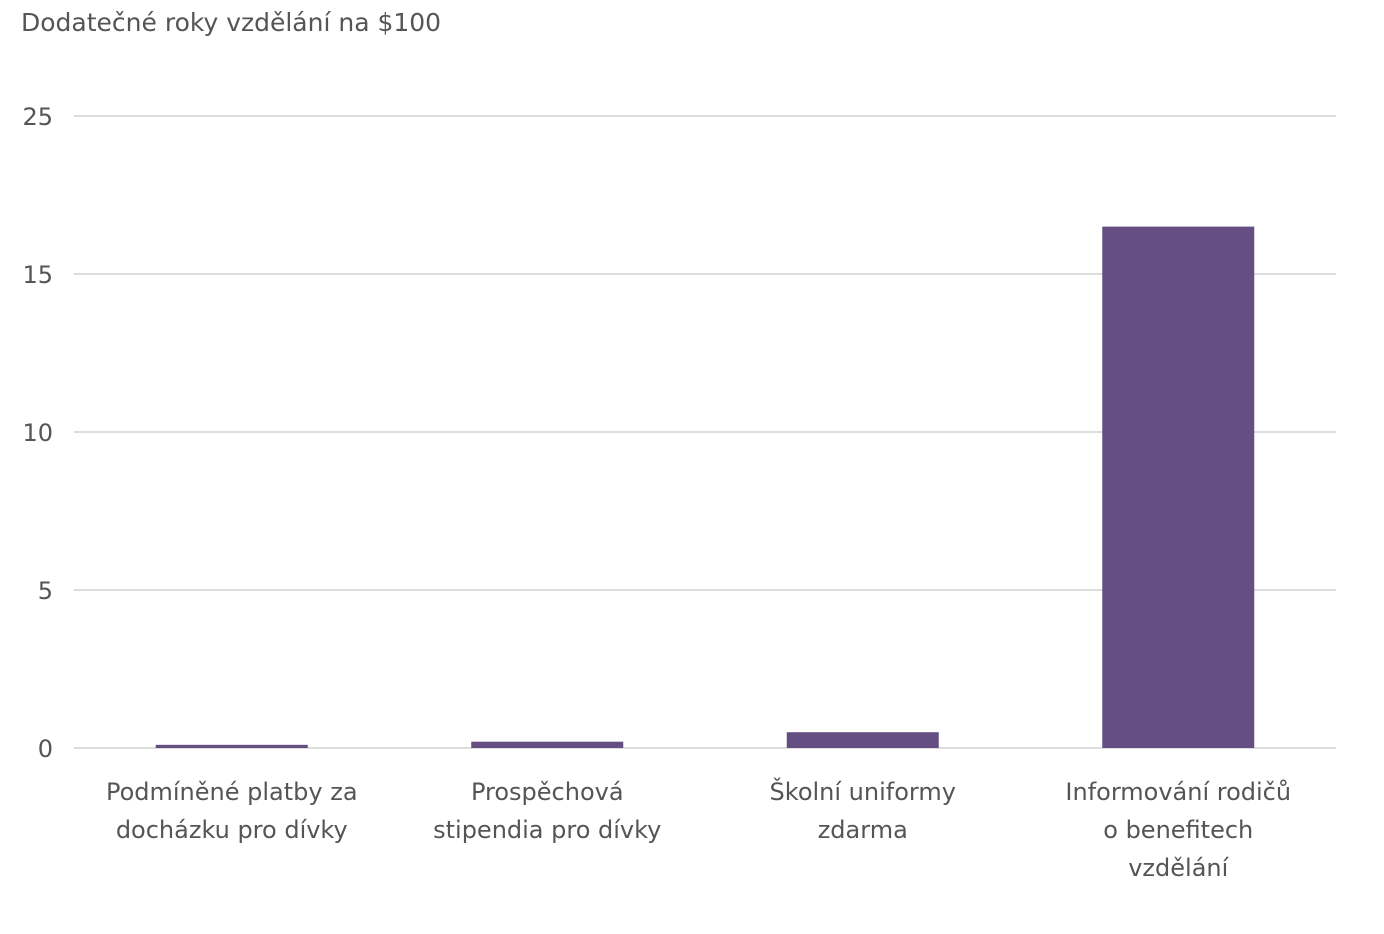 This screenshot has width=1384, height=934. I want to click on y-tick-label: 25, so click(37, 117).